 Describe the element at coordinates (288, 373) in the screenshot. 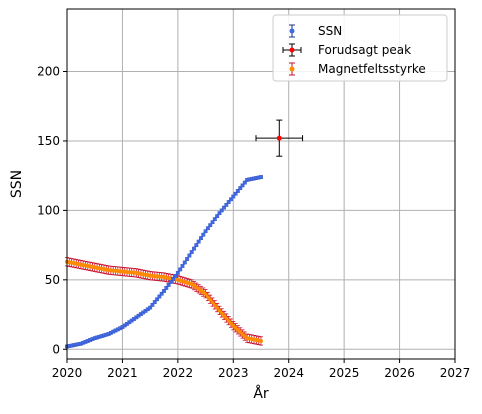

I see `x-tick-label: 2024` at that location.